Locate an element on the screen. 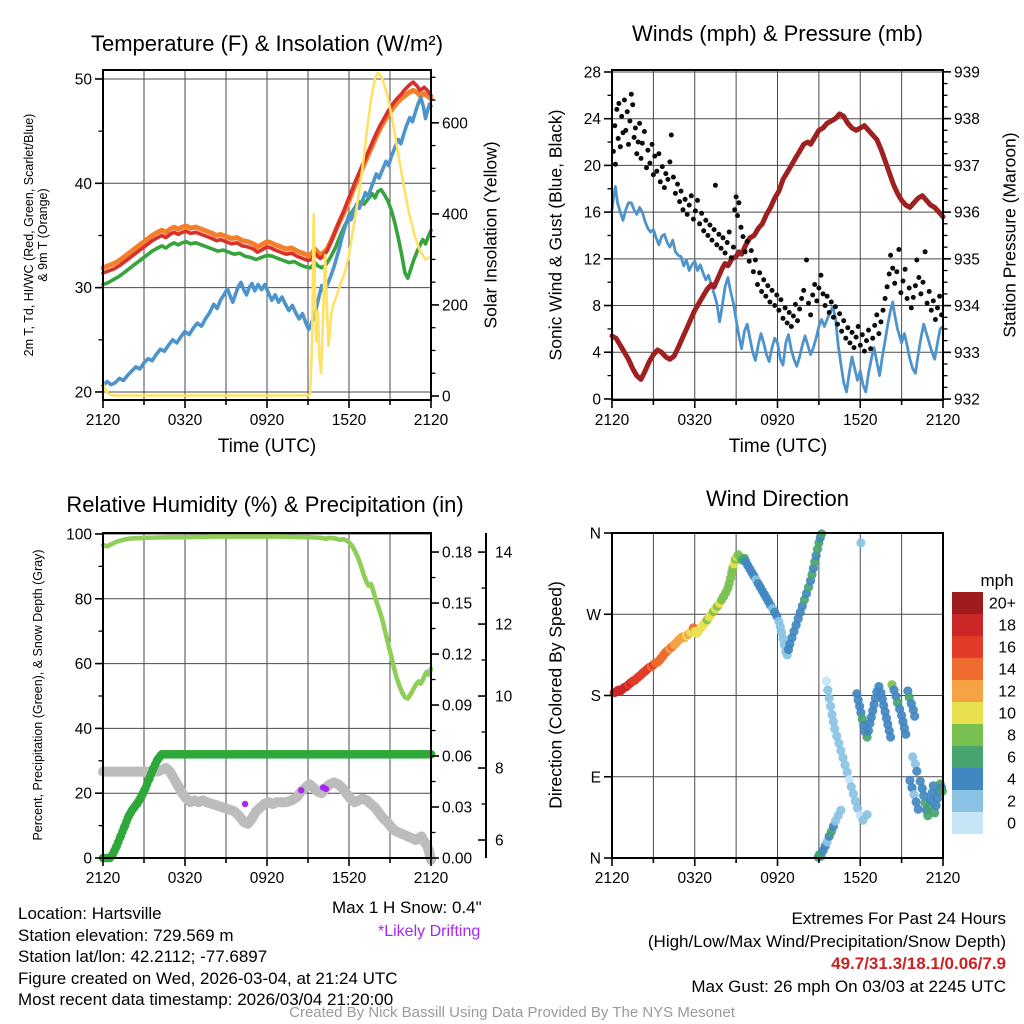  wind-chill is located at coordinates (267, 242).